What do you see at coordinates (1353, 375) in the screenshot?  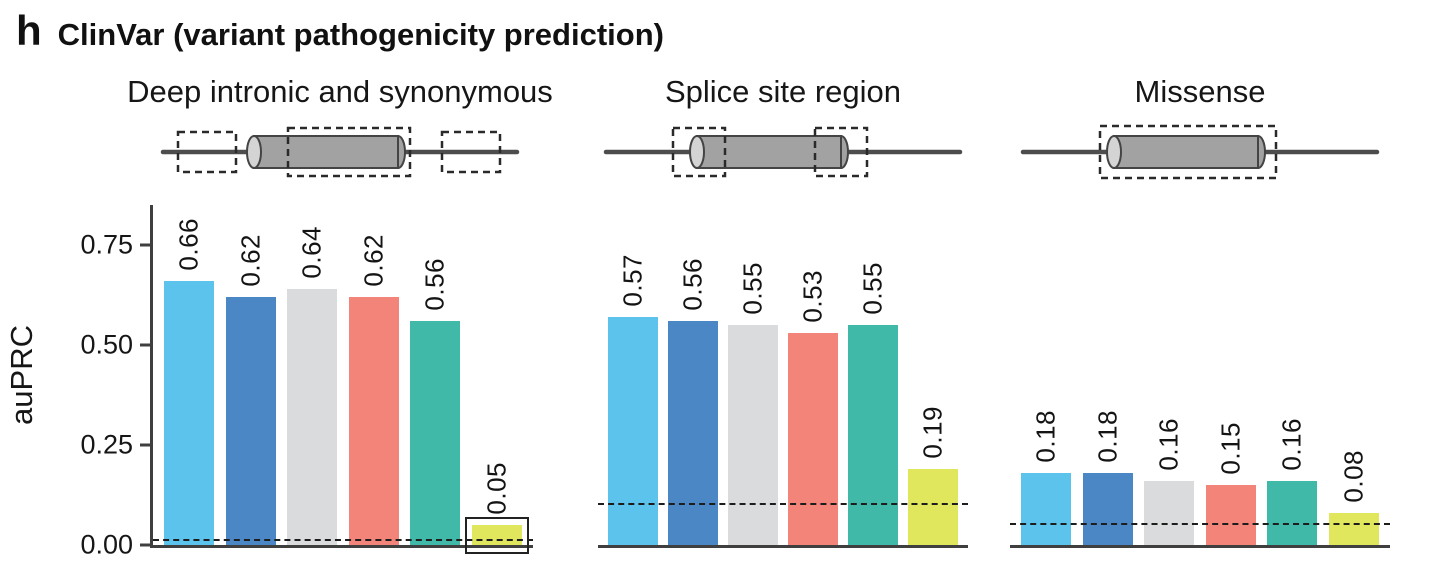 I see `bar-slot: 0.08` at bounding box center [1353, 375].